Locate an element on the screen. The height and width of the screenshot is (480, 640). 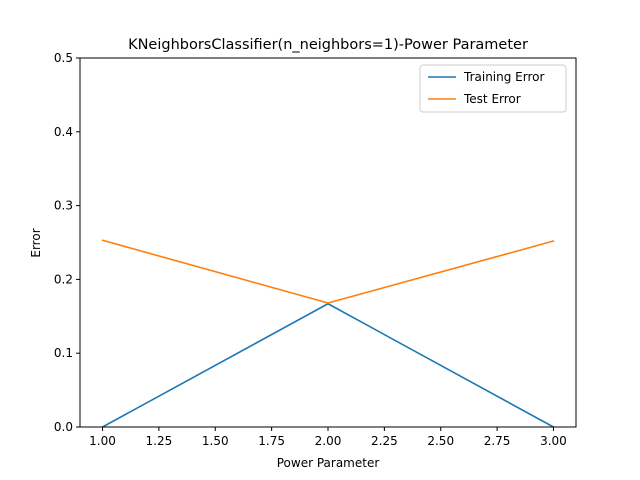
x-tick-label: 2.00 is located at coordinates (328, 441).